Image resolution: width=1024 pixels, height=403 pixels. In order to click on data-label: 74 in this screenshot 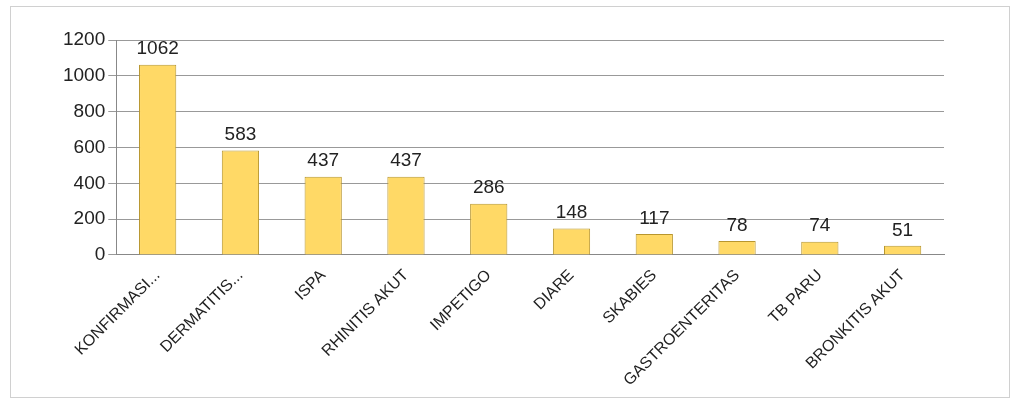, I will do `click(820, 225)`.